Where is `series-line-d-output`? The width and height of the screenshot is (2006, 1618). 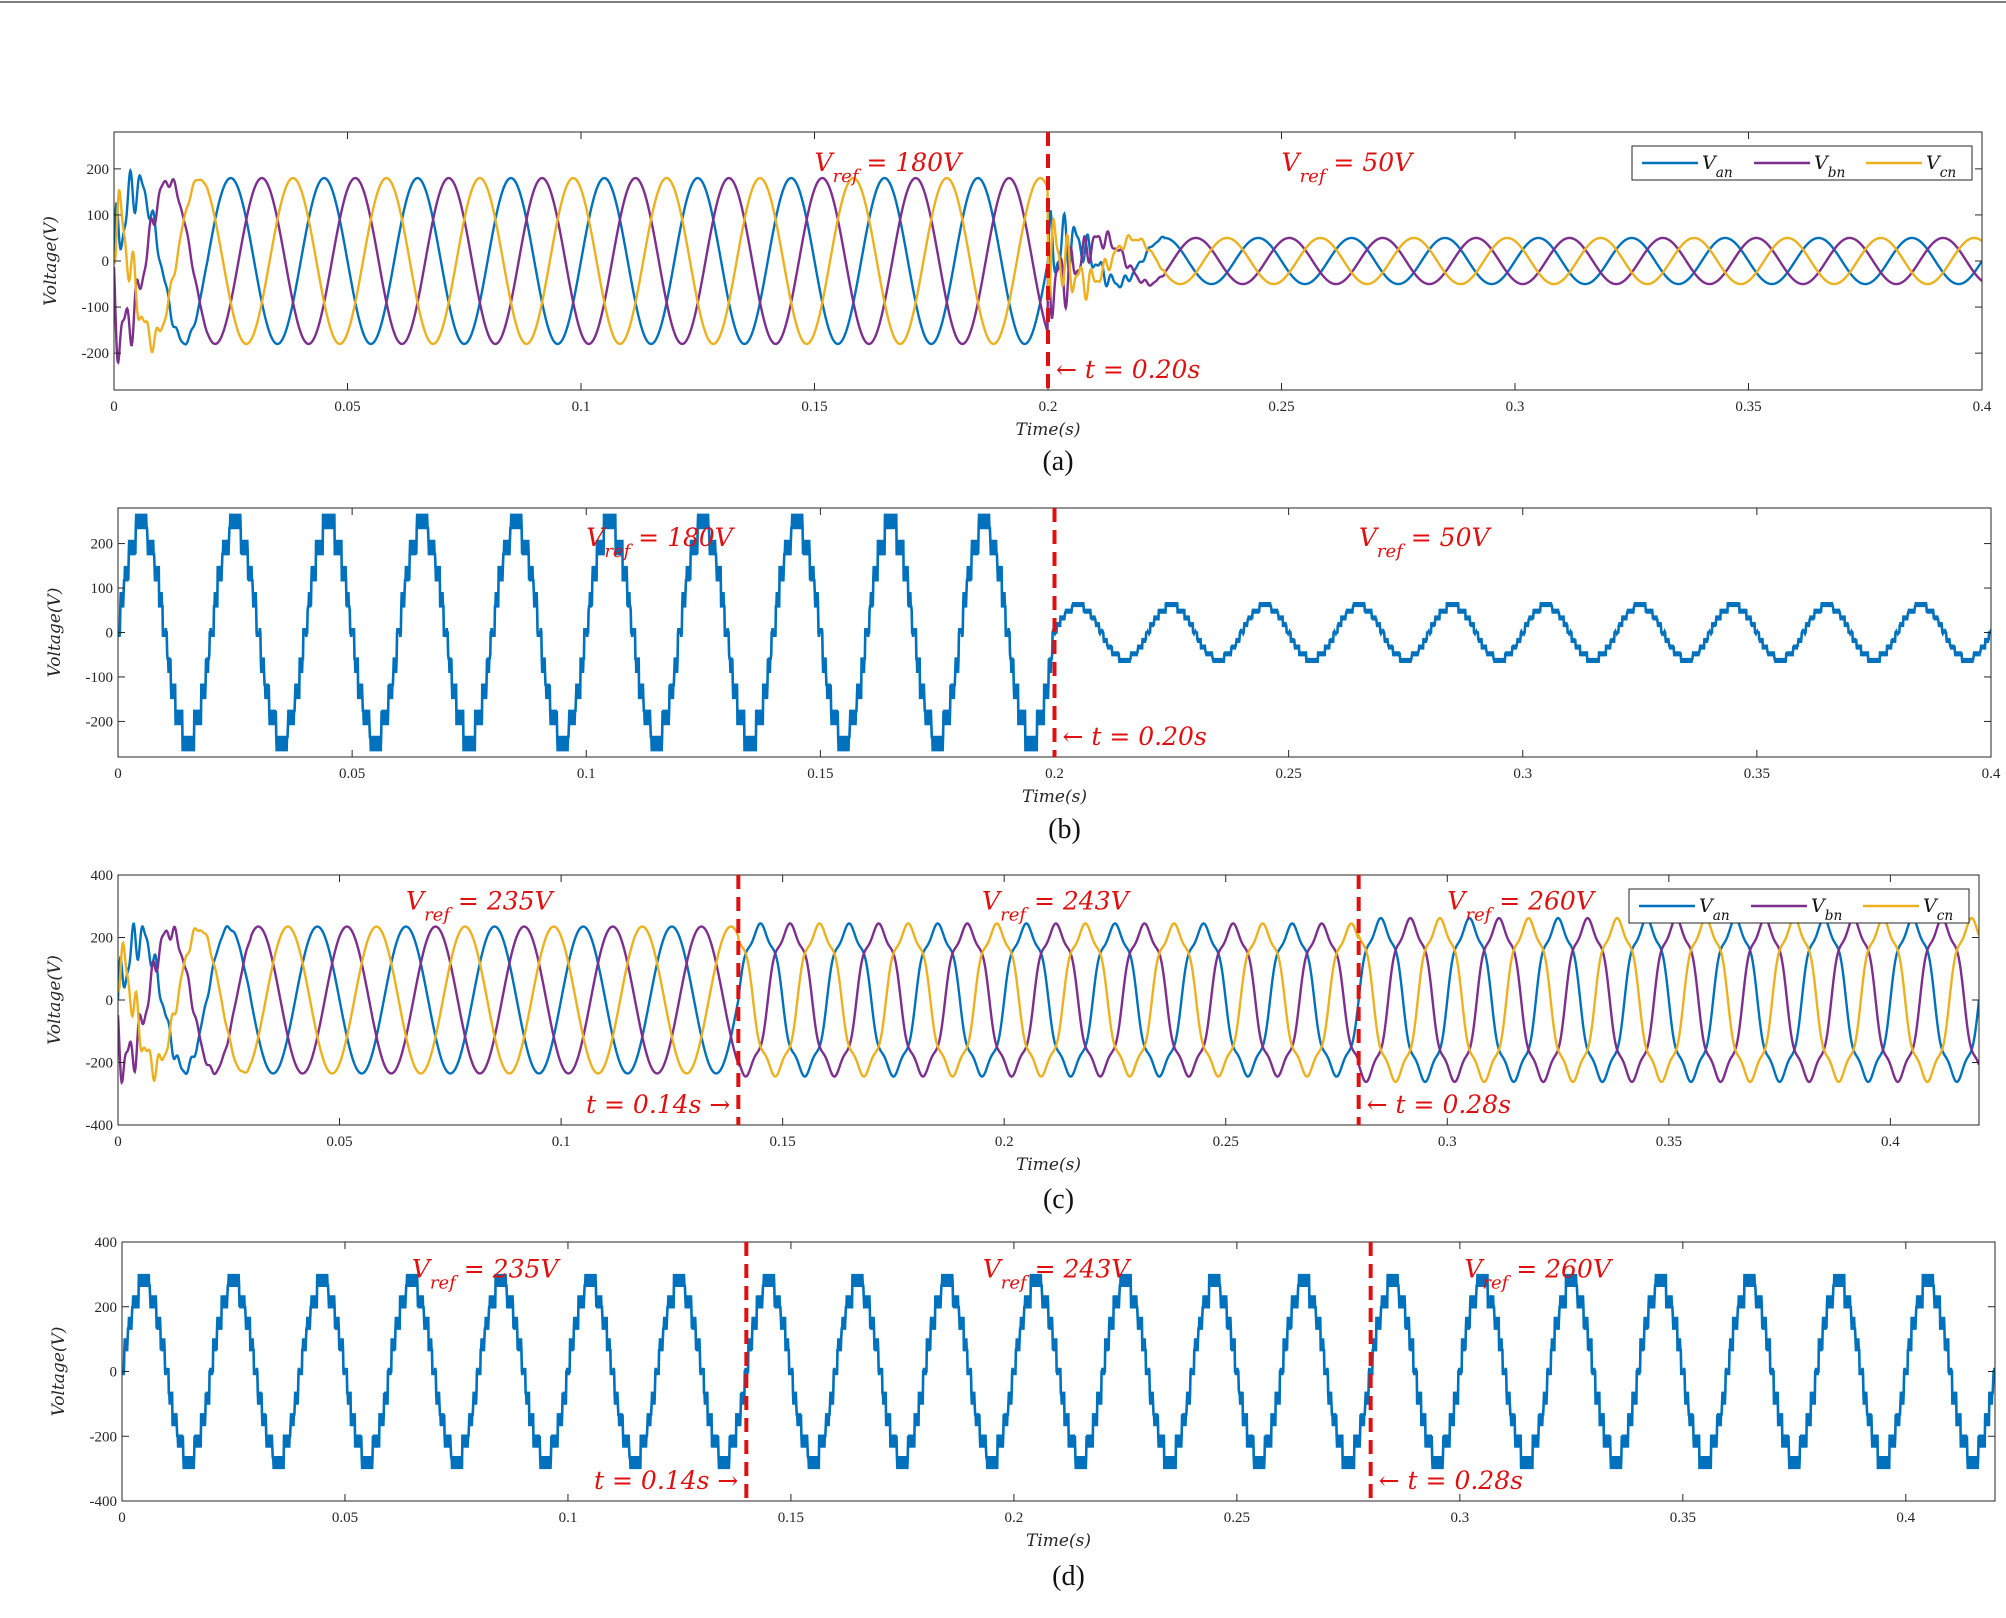
series-line-d-output is located at coordinates (1058, 1371).